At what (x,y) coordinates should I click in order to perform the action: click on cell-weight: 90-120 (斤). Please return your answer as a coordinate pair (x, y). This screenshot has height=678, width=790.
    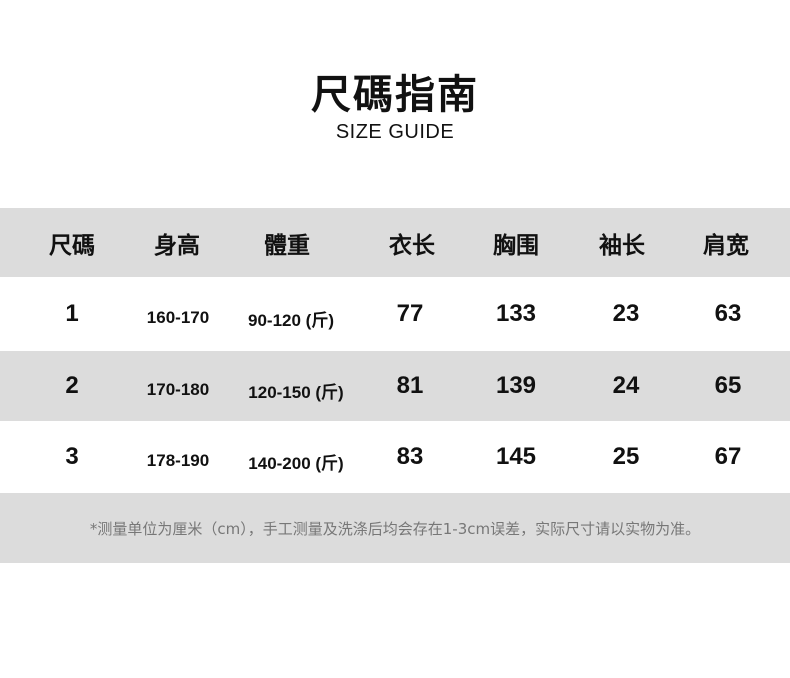
    Looking at the image, I should click on (291, 320).